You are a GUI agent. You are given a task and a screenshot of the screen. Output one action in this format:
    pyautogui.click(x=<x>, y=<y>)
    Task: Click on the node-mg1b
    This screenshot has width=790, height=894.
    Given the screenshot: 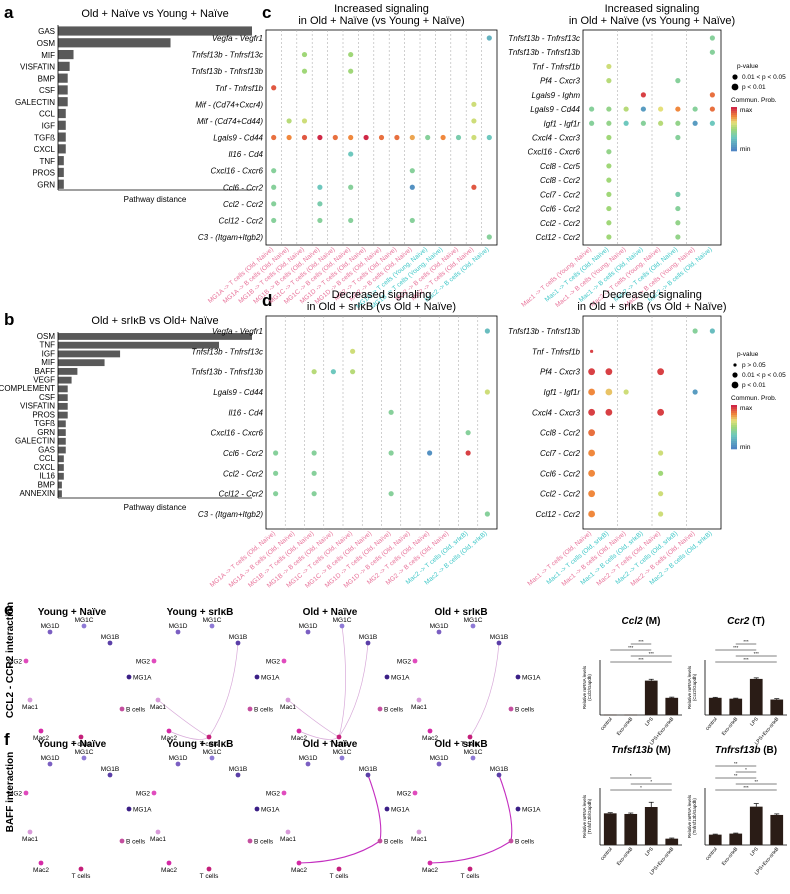 What is the action you would take?
    pyautogui.click(x=110, y=643)
    